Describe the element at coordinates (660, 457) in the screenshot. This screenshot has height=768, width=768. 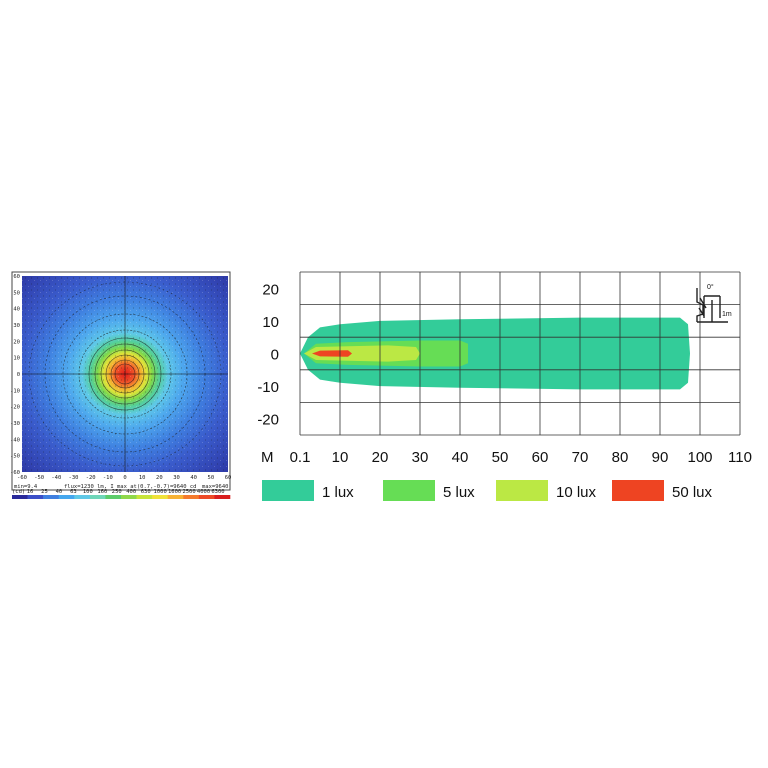
I see `lux-x-tick: 90` at that location.